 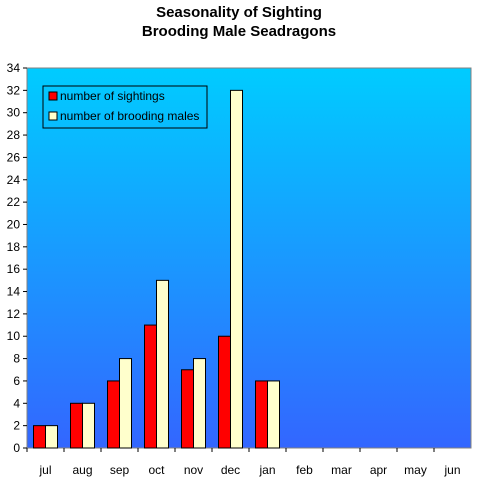 What do you see at coordinates (14, 68) in the screenshot?
I see `y-tick-label: 34` at bounding box center [14, 68].